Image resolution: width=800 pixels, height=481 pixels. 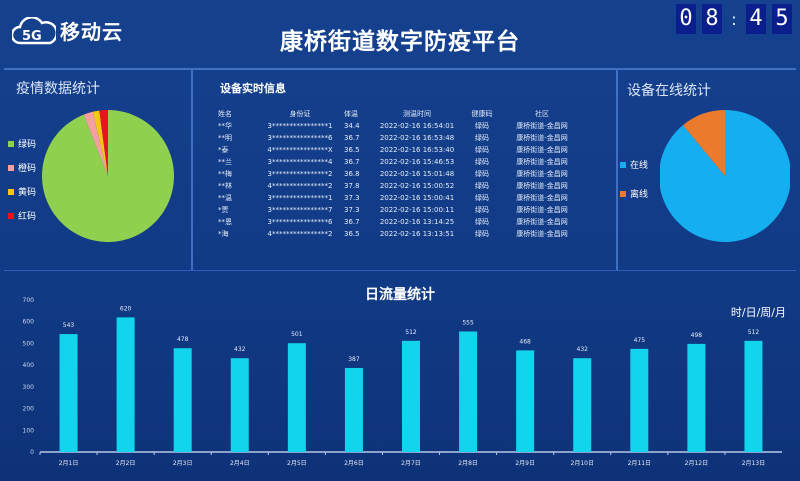 I want to click on online-pie-chart, so click(x=725, y=176).